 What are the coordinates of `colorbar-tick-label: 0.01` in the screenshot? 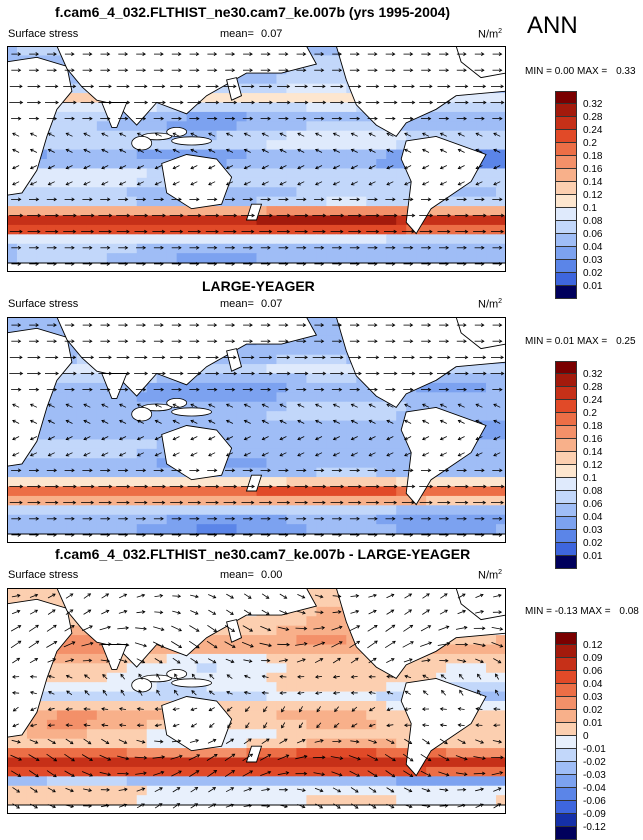 It's located at (592, 556).